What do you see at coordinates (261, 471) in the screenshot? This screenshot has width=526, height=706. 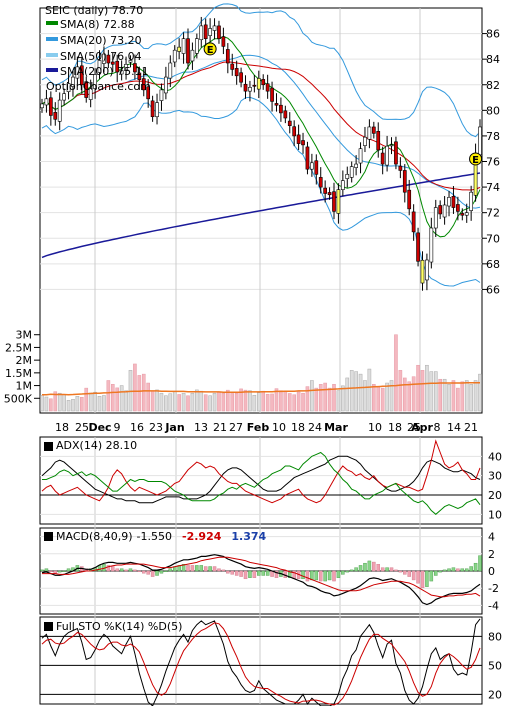 I see `adx-series-line` at bounding box center [261, 471].